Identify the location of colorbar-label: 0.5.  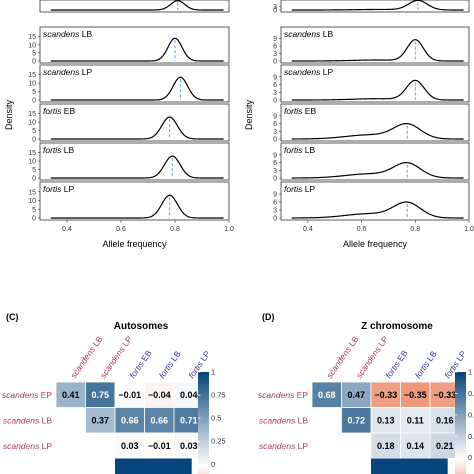
(471, 414).